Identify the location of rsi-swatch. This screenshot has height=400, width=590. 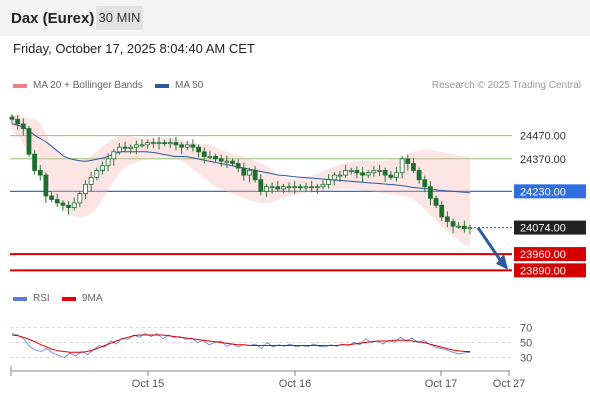
(20, 298).